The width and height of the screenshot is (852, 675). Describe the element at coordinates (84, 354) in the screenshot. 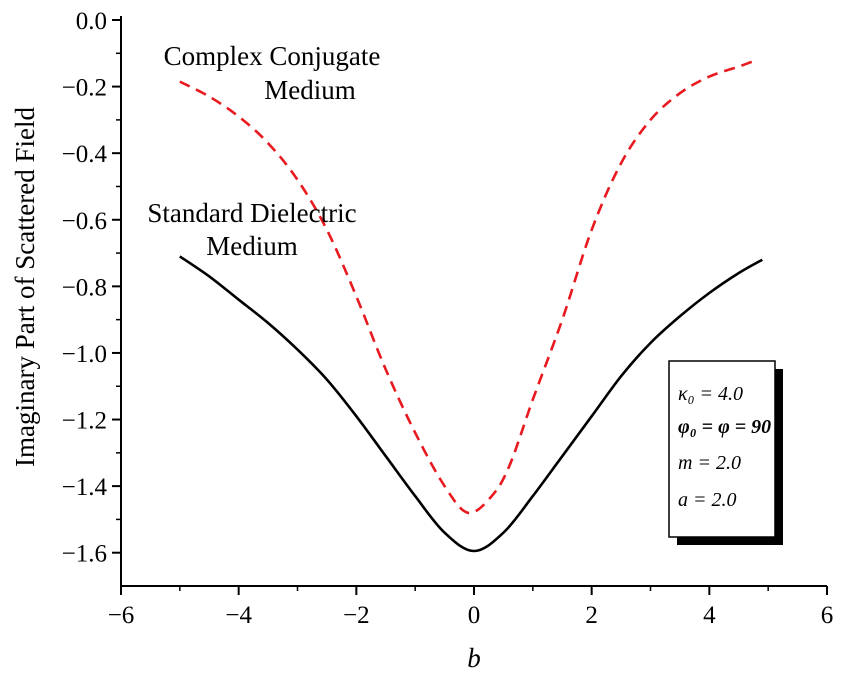

I see `y-tick-label: −1.0` at that location.